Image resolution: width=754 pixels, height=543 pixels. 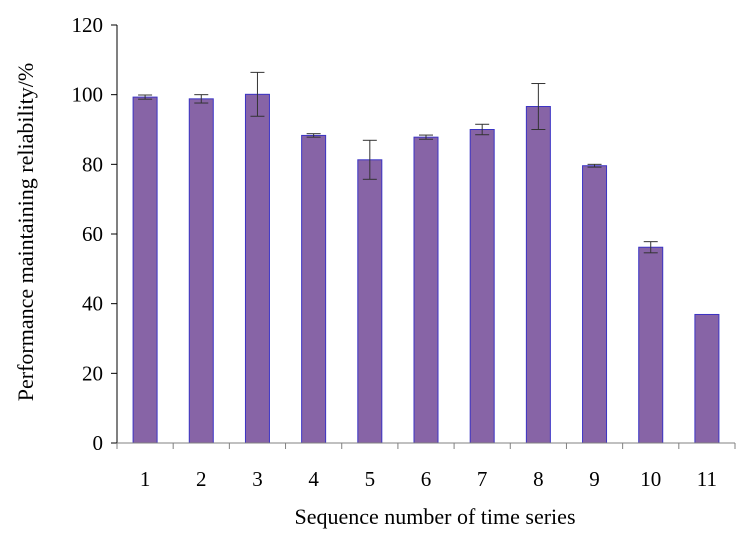 I want to click on y-tick-label: 0, so click(x=98, y=443).